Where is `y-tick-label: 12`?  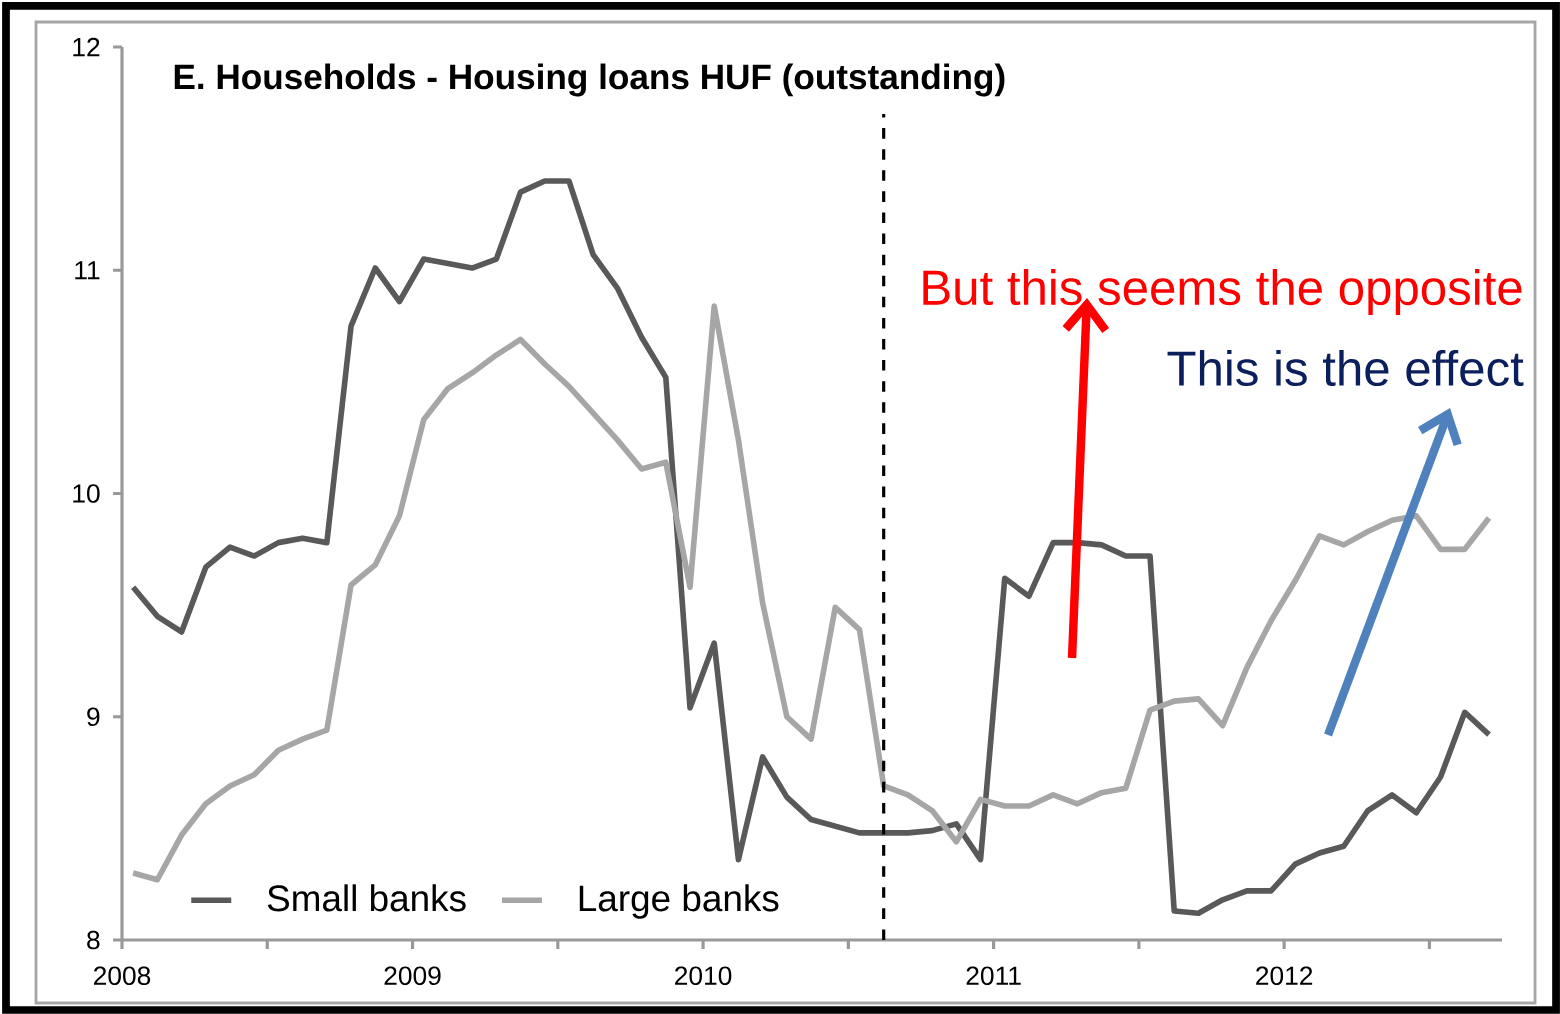
y-tick-label: 12 is located at coordinates (86, 47).